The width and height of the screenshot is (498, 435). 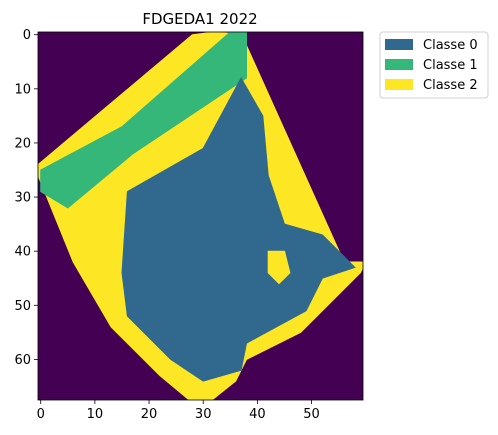 I want to click on y-tick-label: 20, so click(x=22, y=143).